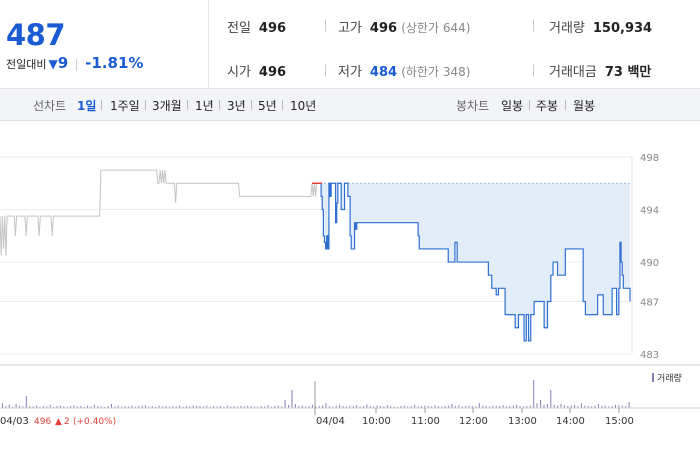 The image size is (700, 450). I want to click on stat-high: 고가 496 (상한가 644), so click(404, 28).